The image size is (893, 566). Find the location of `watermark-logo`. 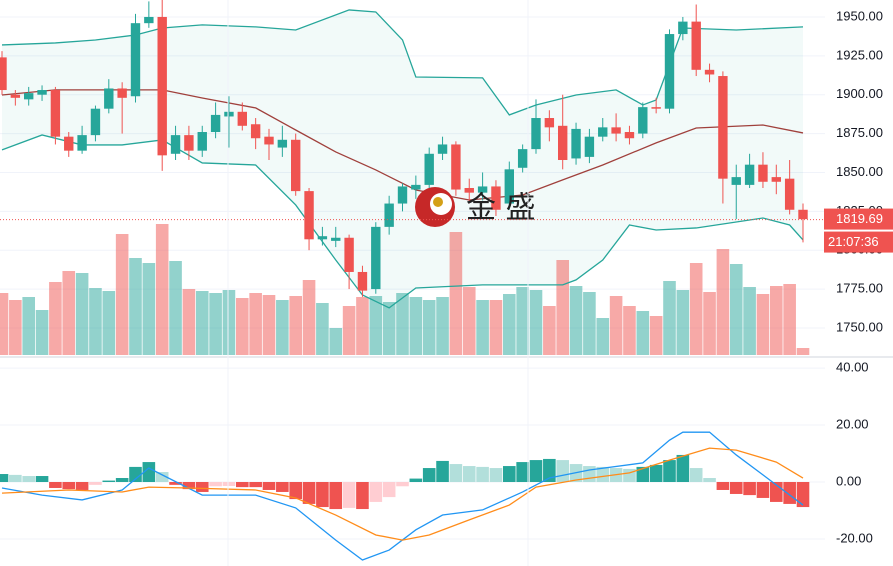

watermark-logo is located at coordinates (438, 202).